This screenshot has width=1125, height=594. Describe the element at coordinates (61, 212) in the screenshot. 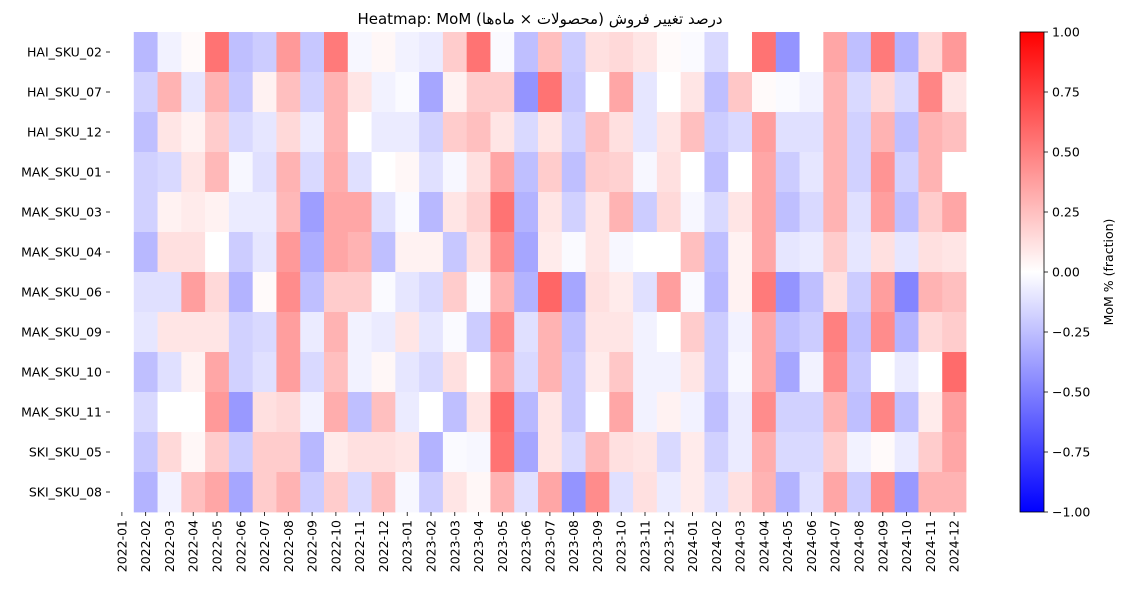

I see `row-label: MAK_SKU_03` at that location.